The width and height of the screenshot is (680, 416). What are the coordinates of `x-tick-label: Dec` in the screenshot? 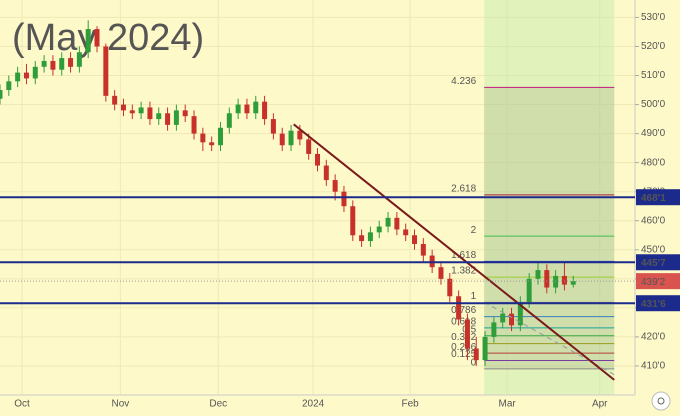 It's located at (218, 404).